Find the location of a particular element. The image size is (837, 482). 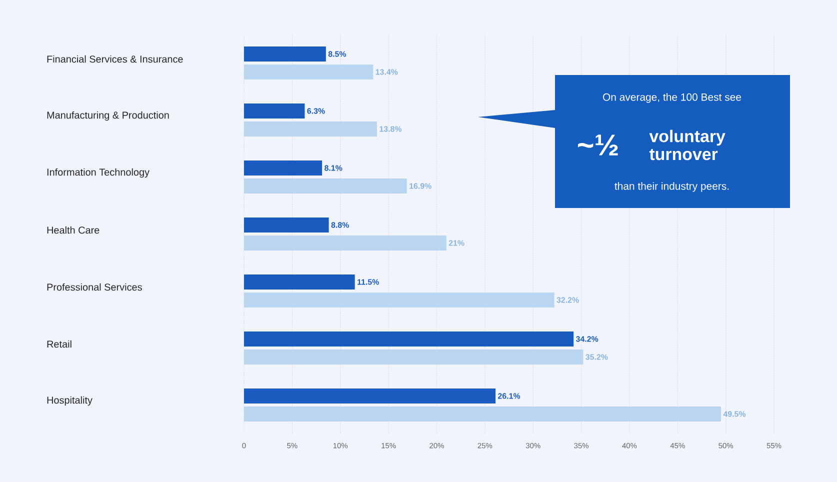

y-tick-label: Professional Services is located at coordinates (94, 287).